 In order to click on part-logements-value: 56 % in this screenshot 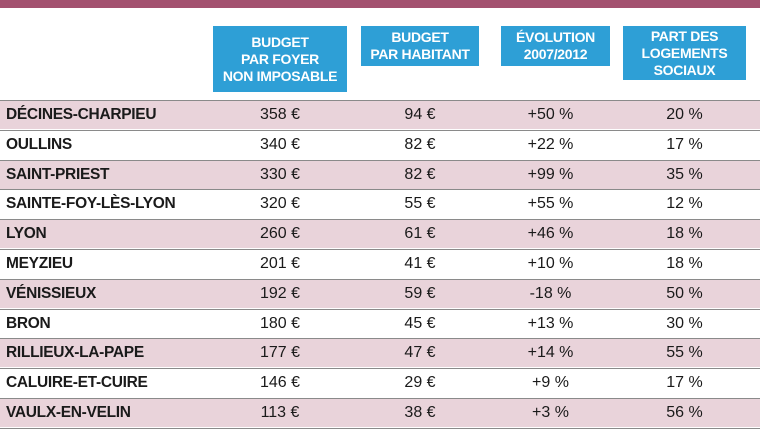, I will do `click(684, 412)`.